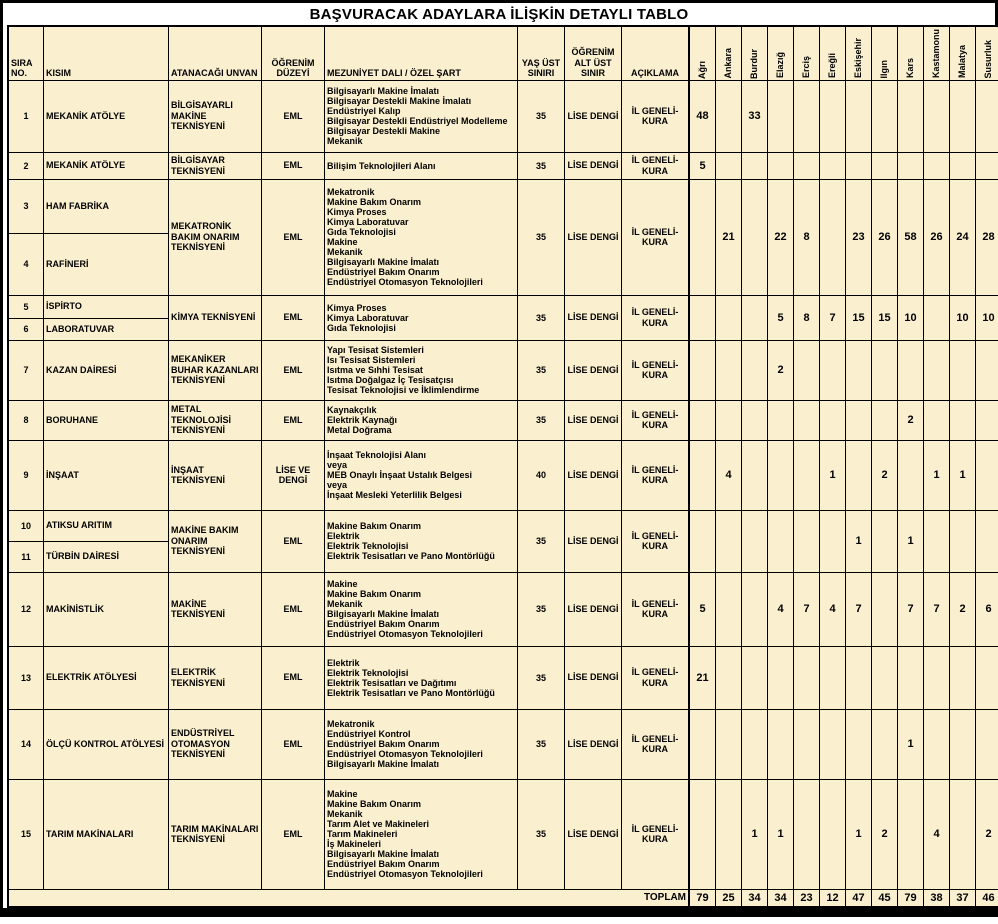 The width and height of the screenshot is (998, 924). Describe the element at coordinates (377, 455) in the screenshot. I see `mezuniyet-line: İnşaat Teknolojisi Alanı` at that location.